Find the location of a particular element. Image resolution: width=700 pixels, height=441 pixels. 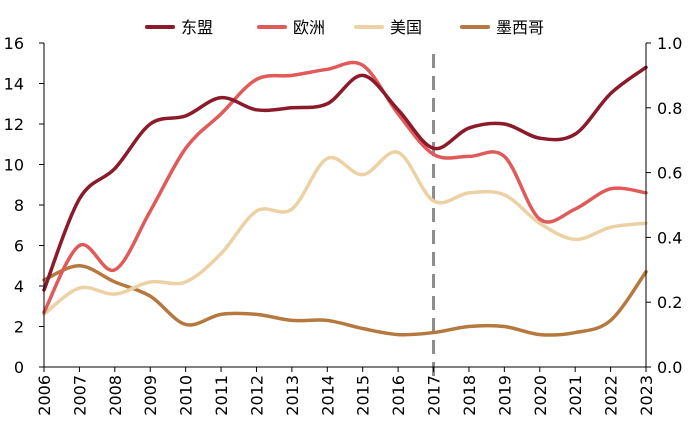

y-left-tick-label: 16 is located at coordinates (14, 43).